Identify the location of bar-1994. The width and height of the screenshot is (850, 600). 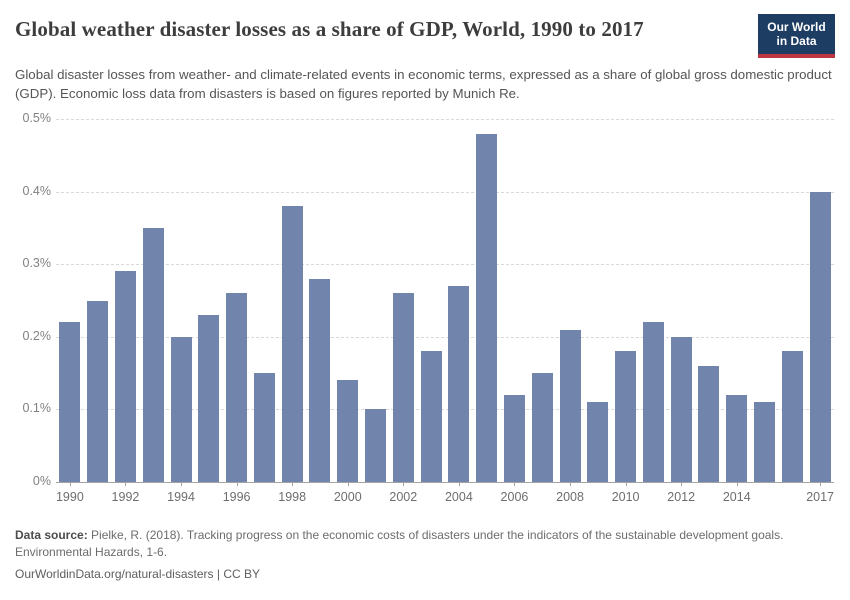
(181, 409).